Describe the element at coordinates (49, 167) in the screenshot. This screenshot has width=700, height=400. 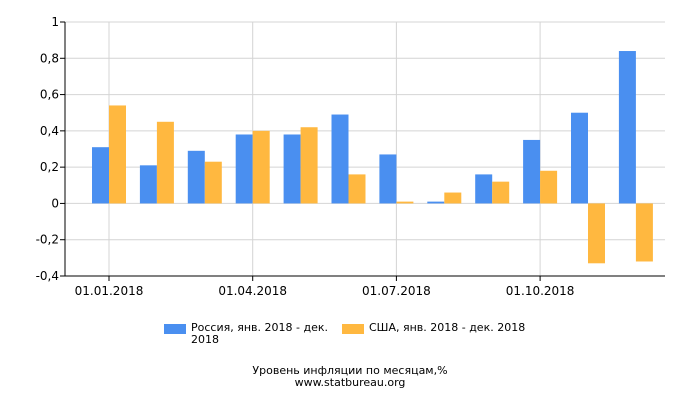
I see `y-tick-label: 0,2` at that location.